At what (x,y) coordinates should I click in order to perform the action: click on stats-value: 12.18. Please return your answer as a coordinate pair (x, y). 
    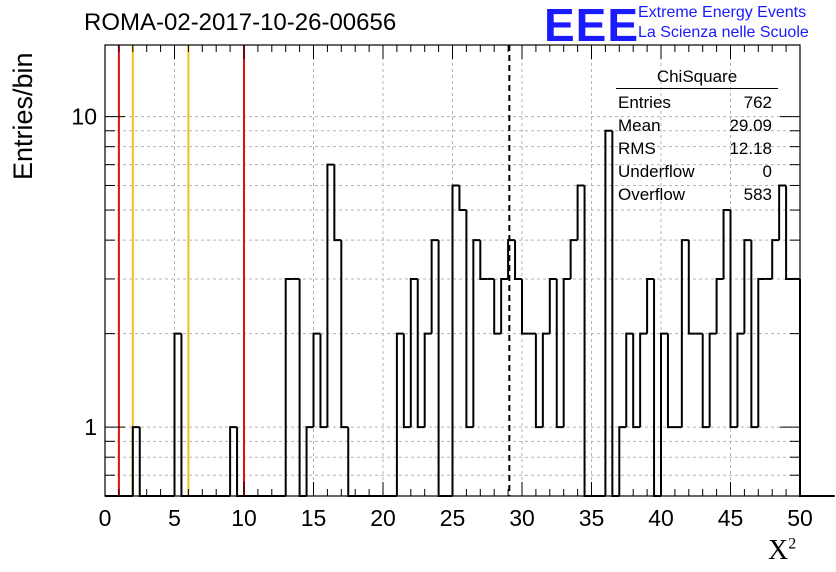
    Looking at the image, I should click on (750, 148).